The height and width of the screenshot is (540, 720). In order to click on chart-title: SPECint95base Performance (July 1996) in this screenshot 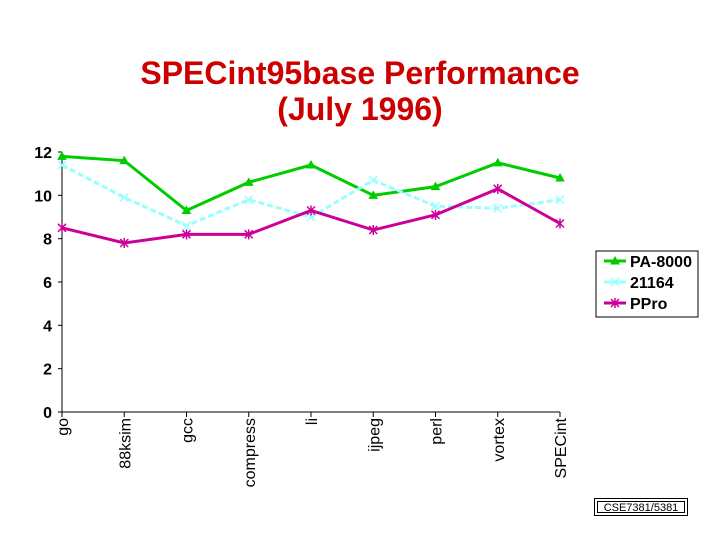, I will do `click(360, 91)`.